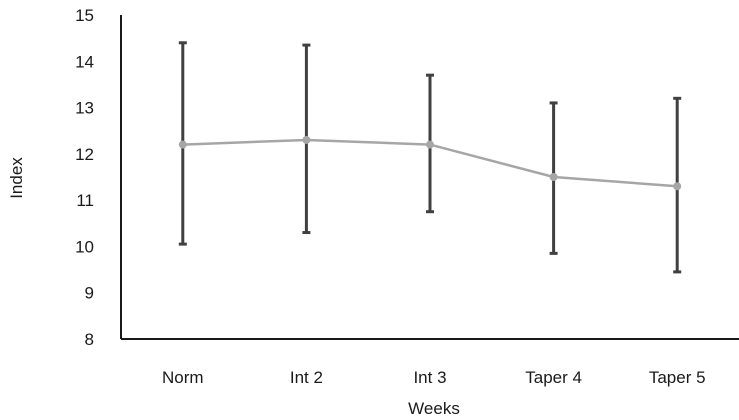  I want to click on y-tick-label: 9, so click(89, 293).